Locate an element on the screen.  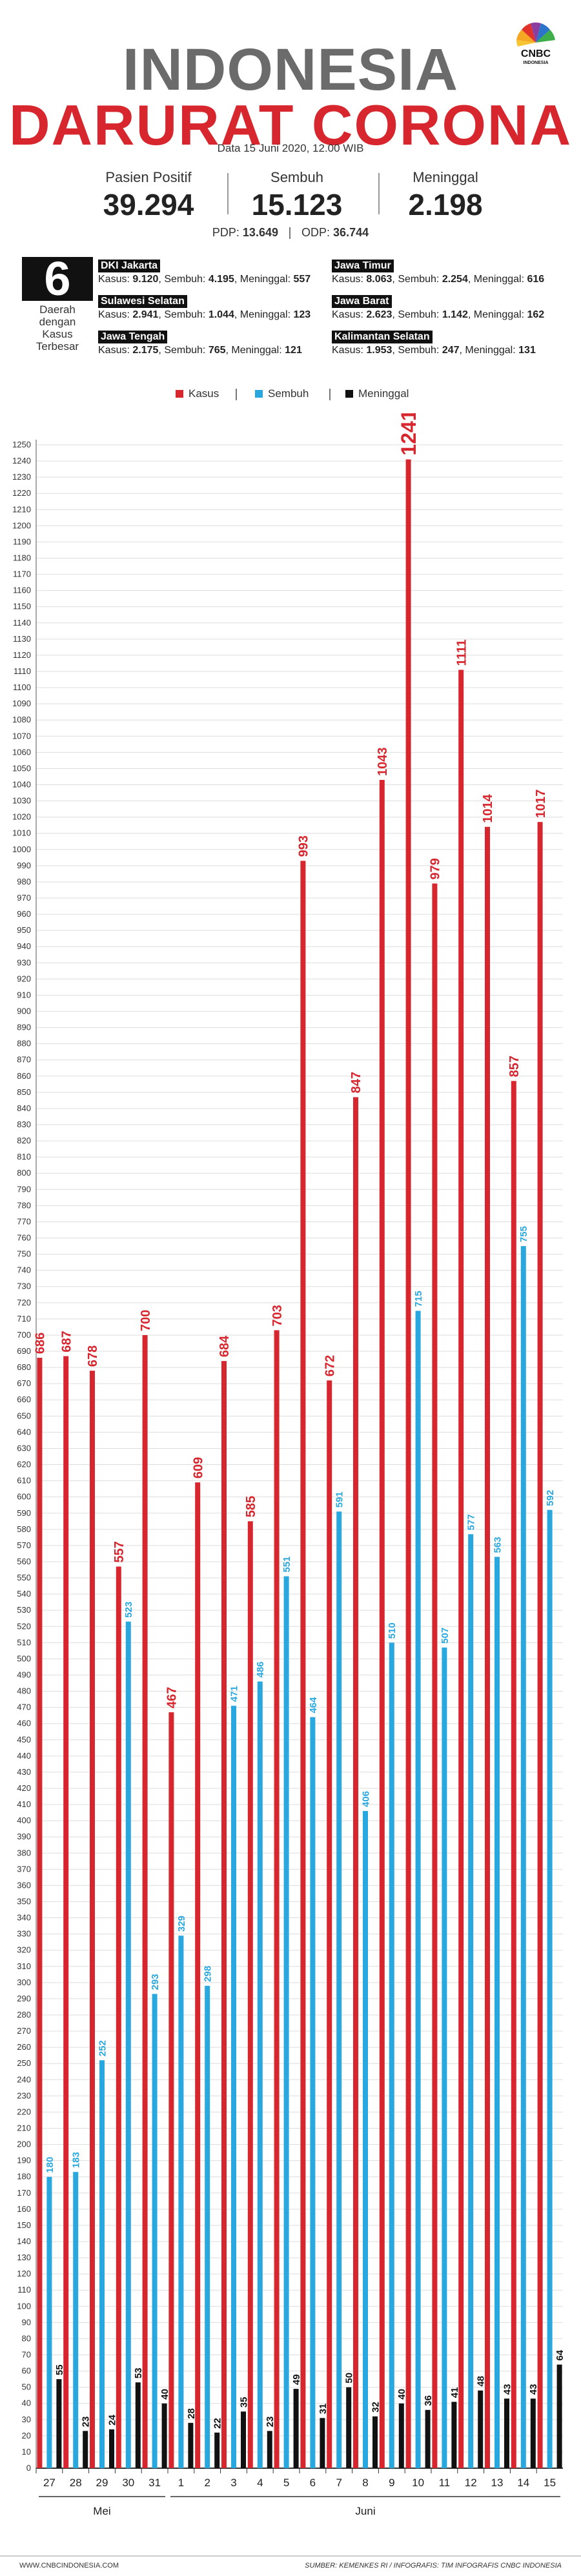
y-tick-label: 180 is located at coordinates (24, 2177).